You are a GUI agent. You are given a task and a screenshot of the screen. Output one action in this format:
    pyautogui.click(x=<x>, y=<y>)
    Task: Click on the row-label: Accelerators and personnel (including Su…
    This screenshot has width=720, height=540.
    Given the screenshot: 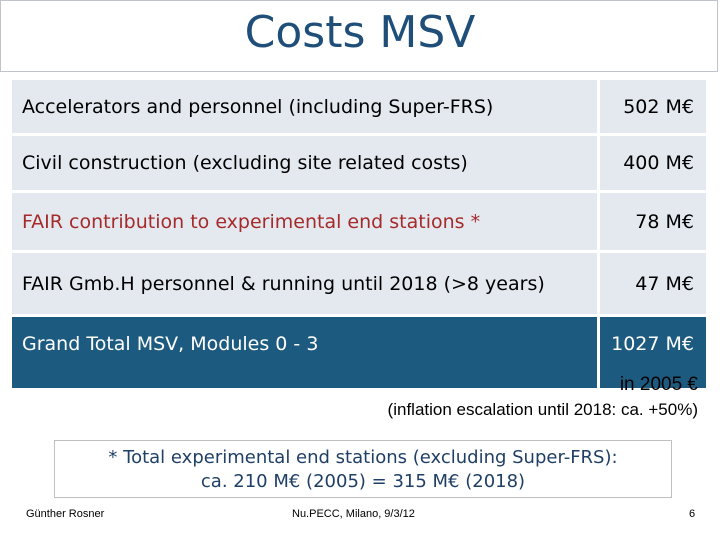 What is the action you would take?
    pyautogui.click(x=306, y=108)
    